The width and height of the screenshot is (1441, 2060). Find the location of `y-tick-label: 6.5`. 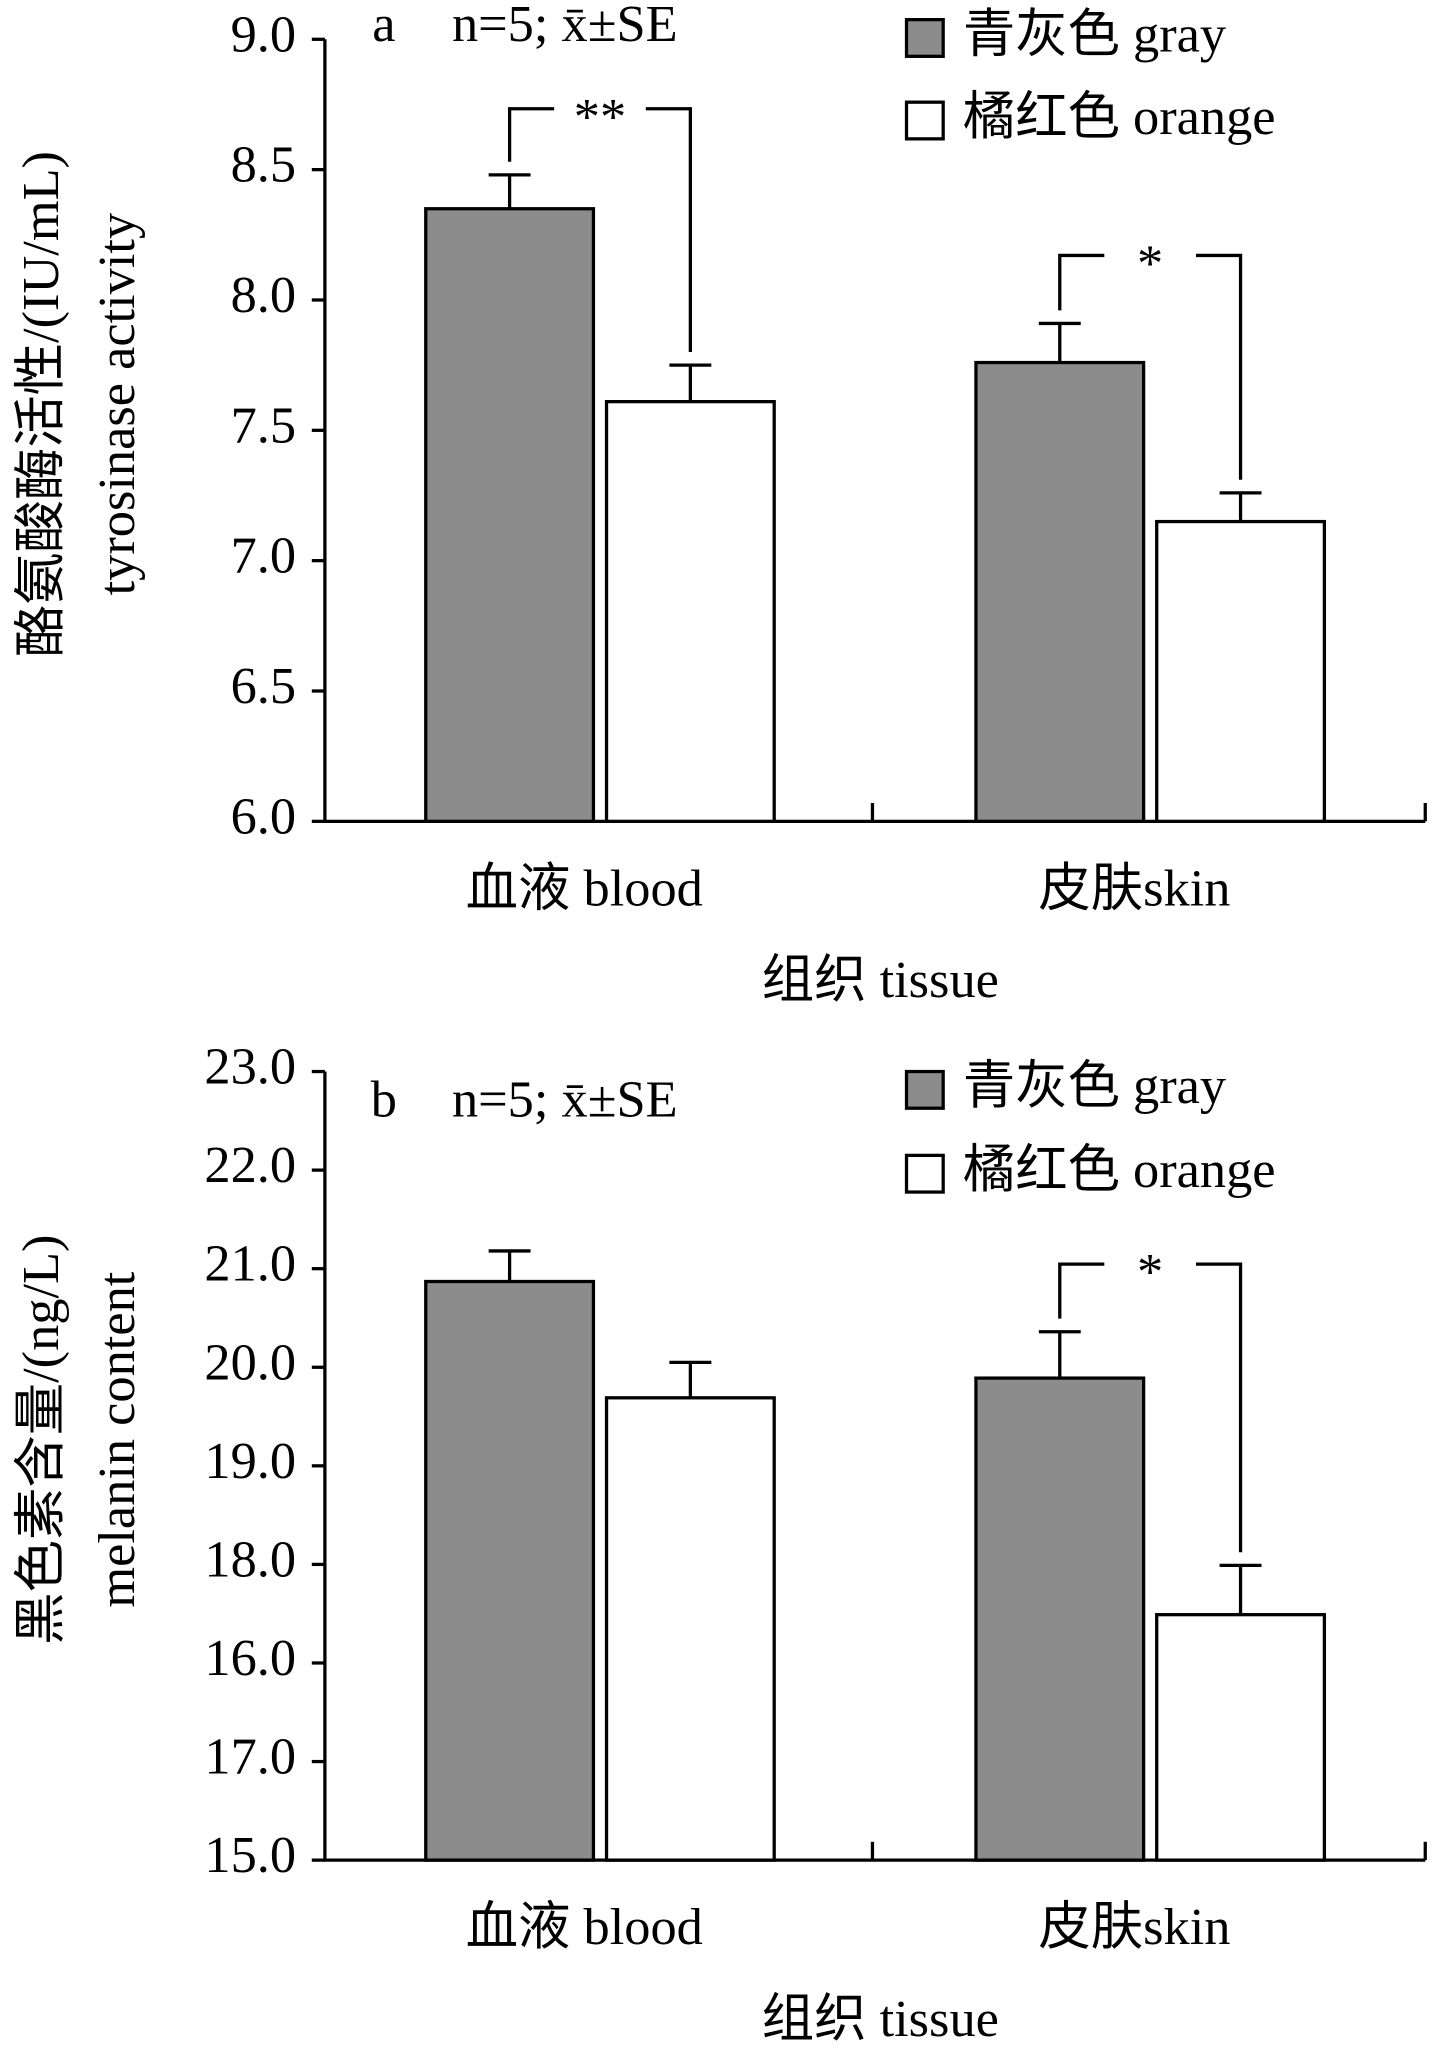

y-tick-label: 6.5 is located at coordinates (263, 686).